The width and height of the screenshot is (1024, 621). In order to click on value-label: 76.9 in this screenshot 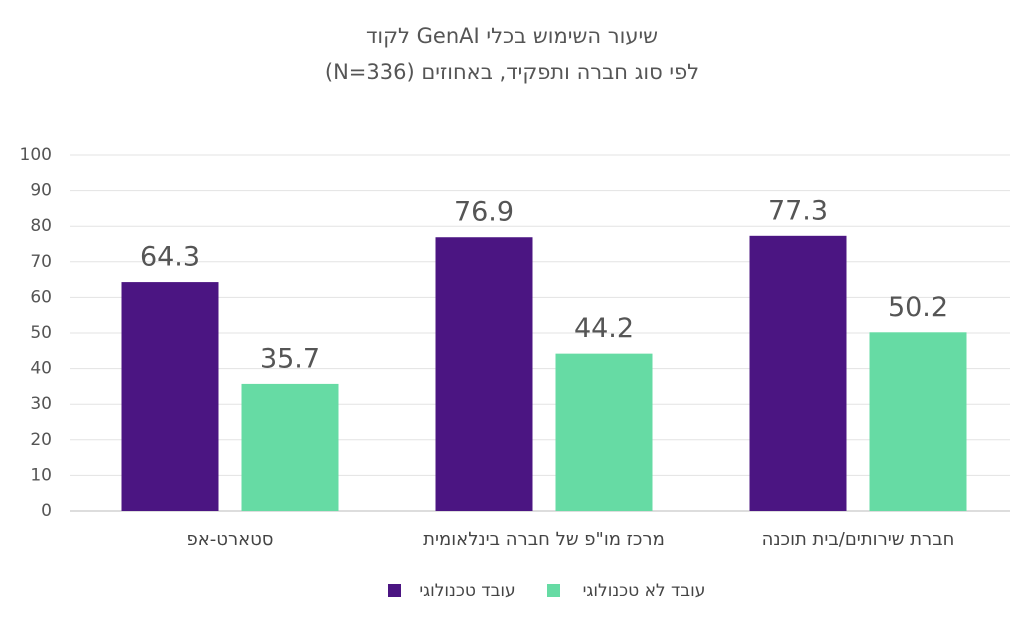, I will do `click(484, 212)`.